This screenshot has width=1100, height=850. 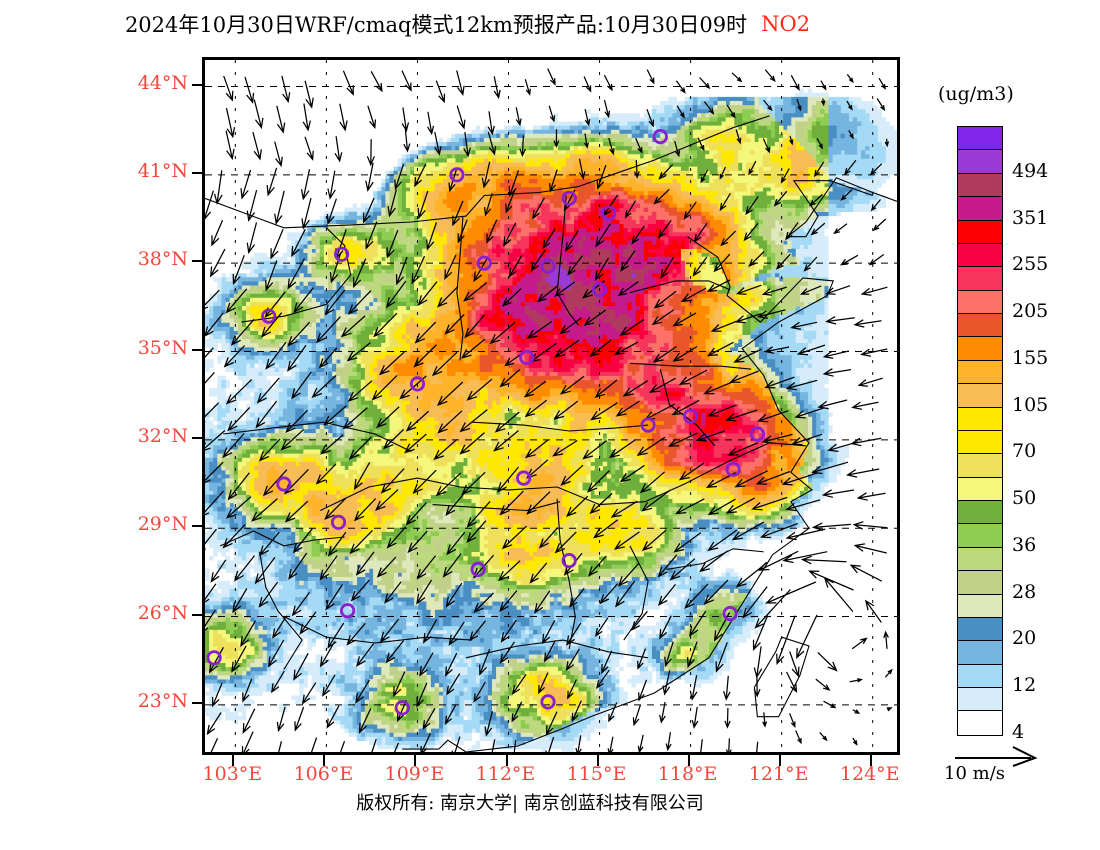 What do you see at coordinates (436, 25) in the screenshot?
I see `title-text: 2024年10月30日WRF/cmaq模式12km预报产品:10月30日09时` at bounding box center [436, 25].